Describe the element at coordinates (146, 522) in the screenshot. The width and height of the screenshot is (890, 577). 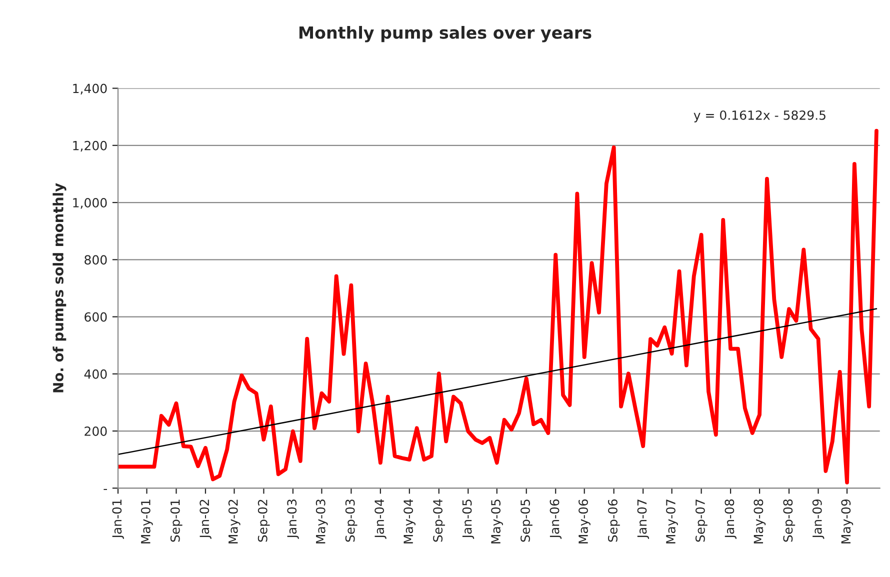
I see `x-tick-label: May-01` at that location.